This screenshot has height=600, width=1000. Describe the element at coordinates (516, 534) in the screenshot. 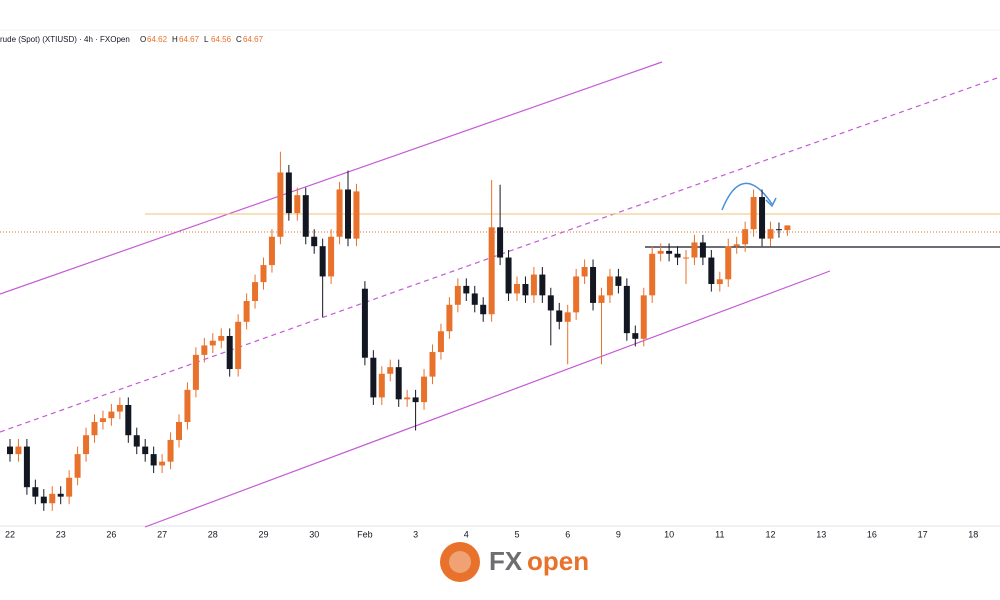

I see `x-tick-label: 5` at that location.